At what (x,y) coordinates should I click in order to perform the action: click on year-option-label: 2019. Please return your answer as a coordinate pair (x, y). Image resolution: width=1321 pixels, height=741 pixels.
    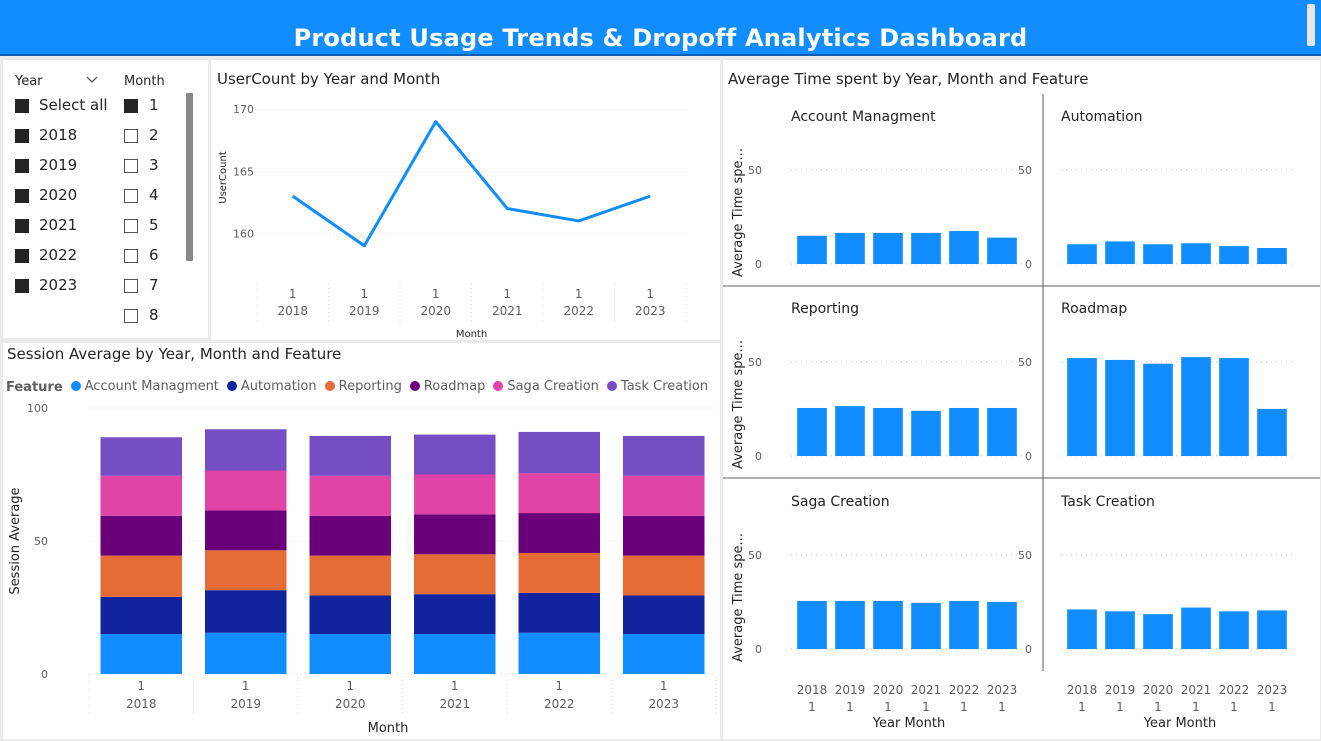
    Looking at the image, I should click on (58, 165).